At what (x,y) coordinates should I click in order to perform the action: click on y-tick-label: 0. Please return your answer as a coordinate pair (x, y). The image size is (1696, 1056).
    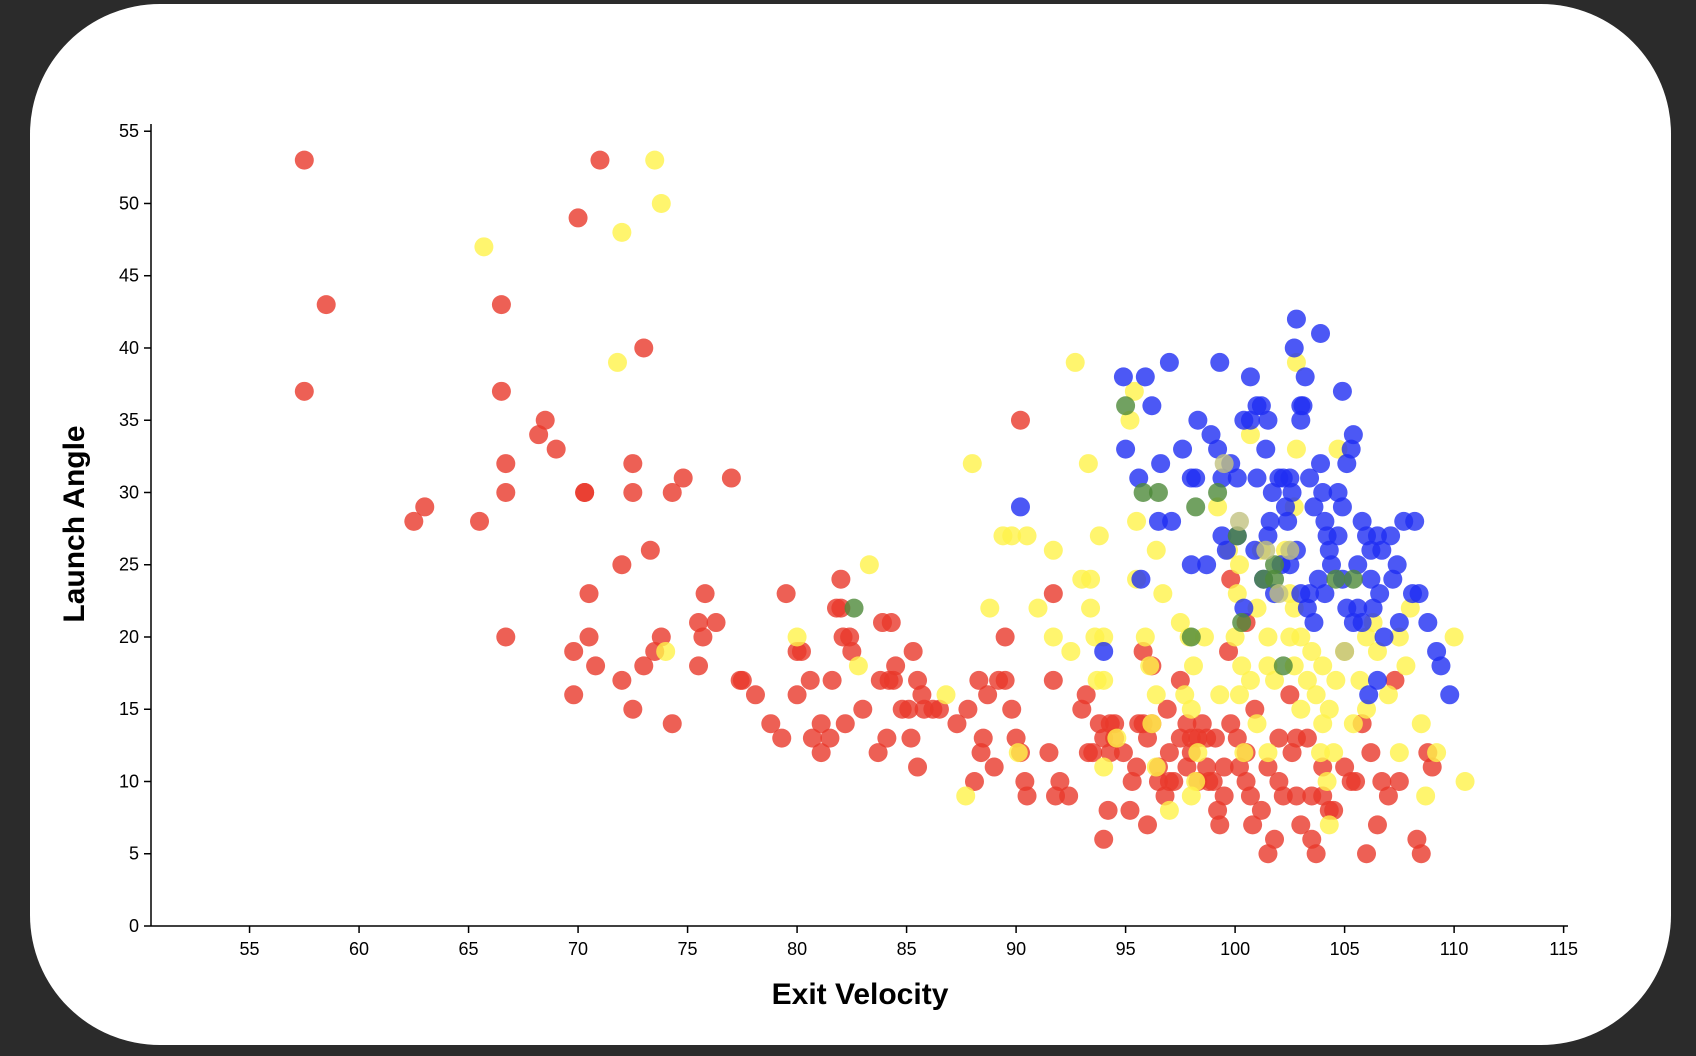
    Looking at the image, I should click on (134, 926).